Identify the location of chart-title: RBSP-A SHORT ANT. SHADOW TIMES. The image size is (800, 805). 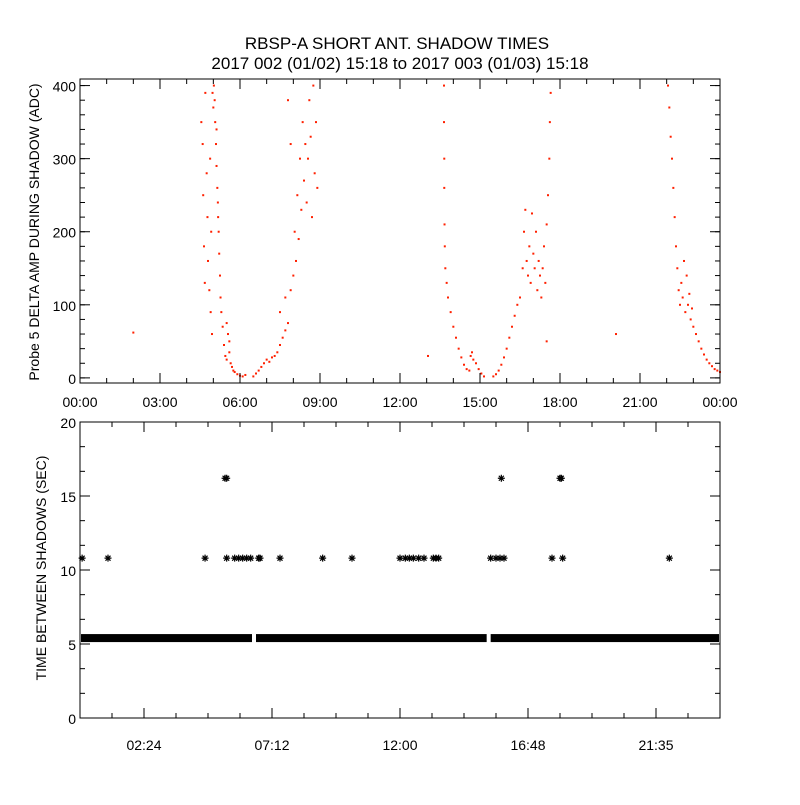
(397, 43).